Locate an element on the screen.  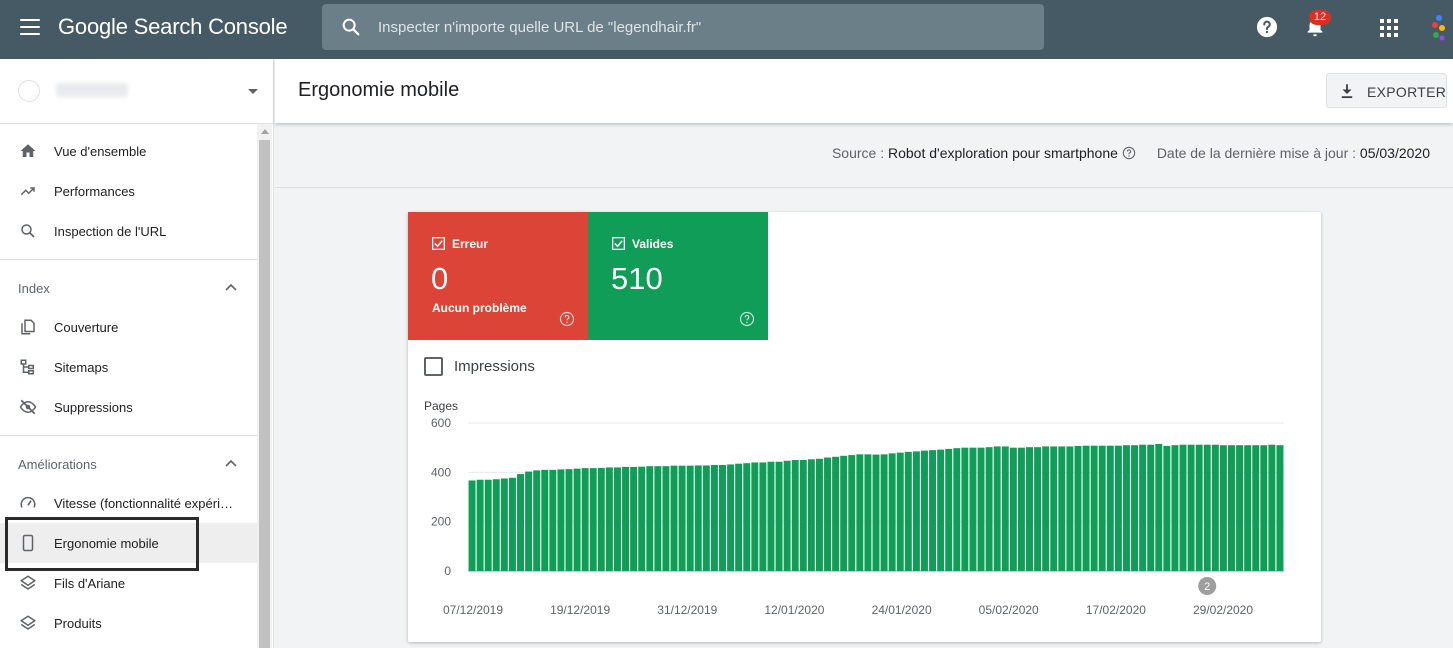
impressions-checkbox is located at coordinates (433, 366).